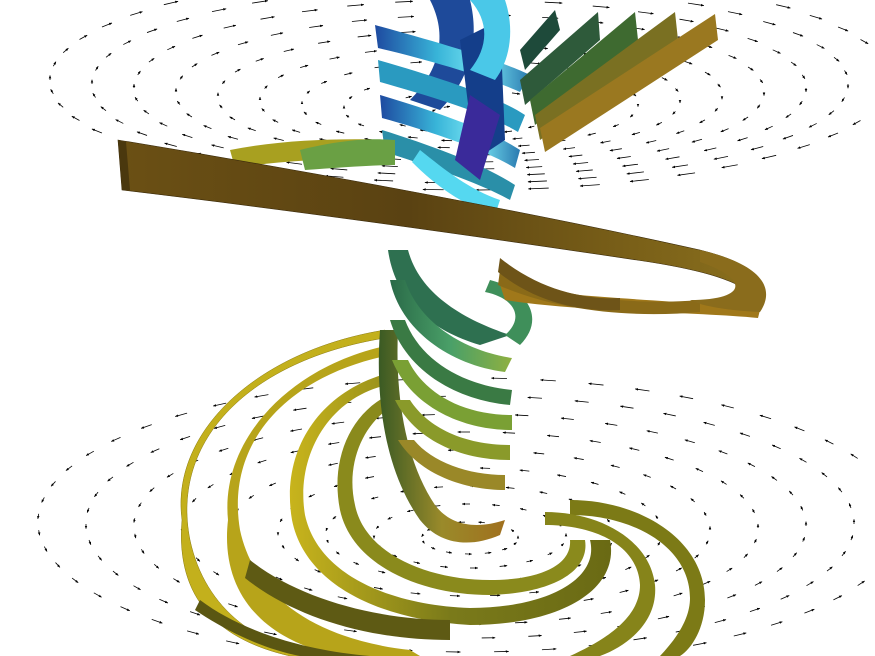  Describe the element at coordinates (451, 465) in the screenshot. I see `stem-ribbon-mid-f` at that location.